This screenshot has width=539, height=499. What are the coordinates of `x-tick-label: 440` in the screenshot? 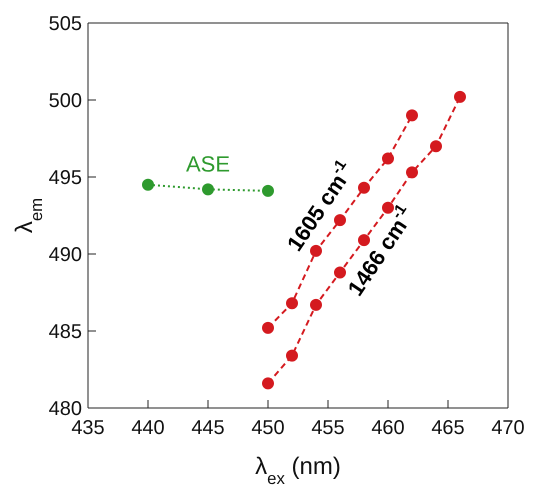 It's located at (148, 428).